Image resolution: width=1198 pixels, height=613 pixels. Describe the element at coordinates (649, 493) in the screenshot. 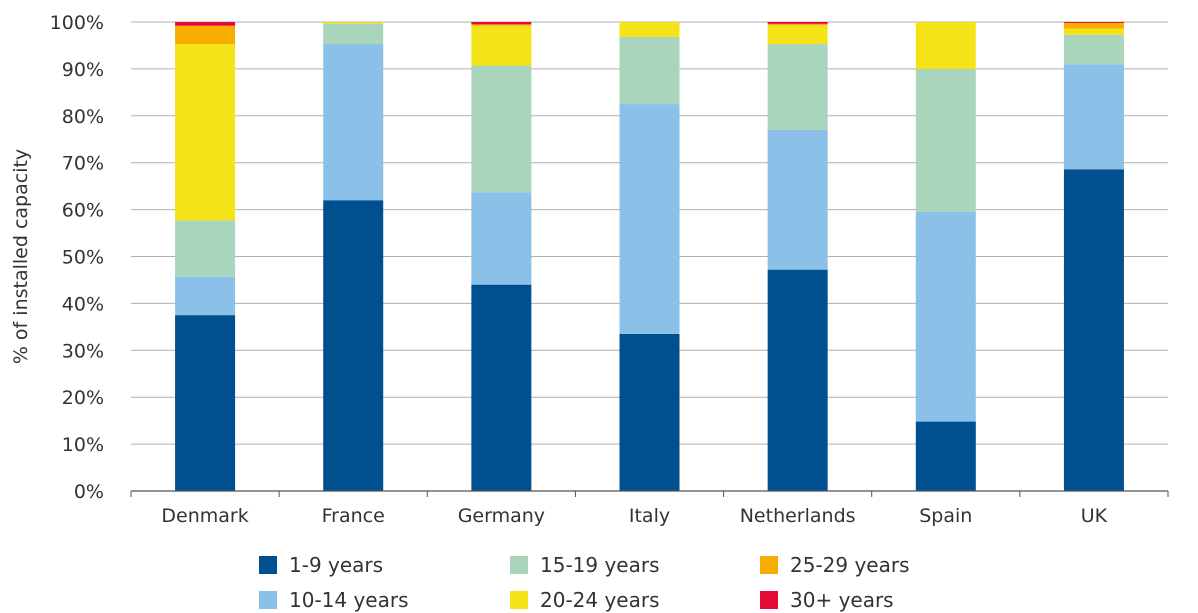

I see `axes` at that location.